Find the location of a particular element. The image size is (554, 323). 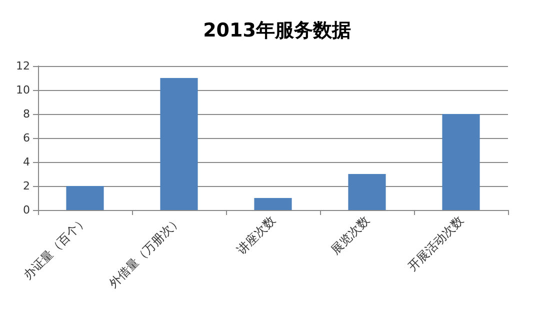

y-tick-label: 2 is located at coordinates (26, 186).